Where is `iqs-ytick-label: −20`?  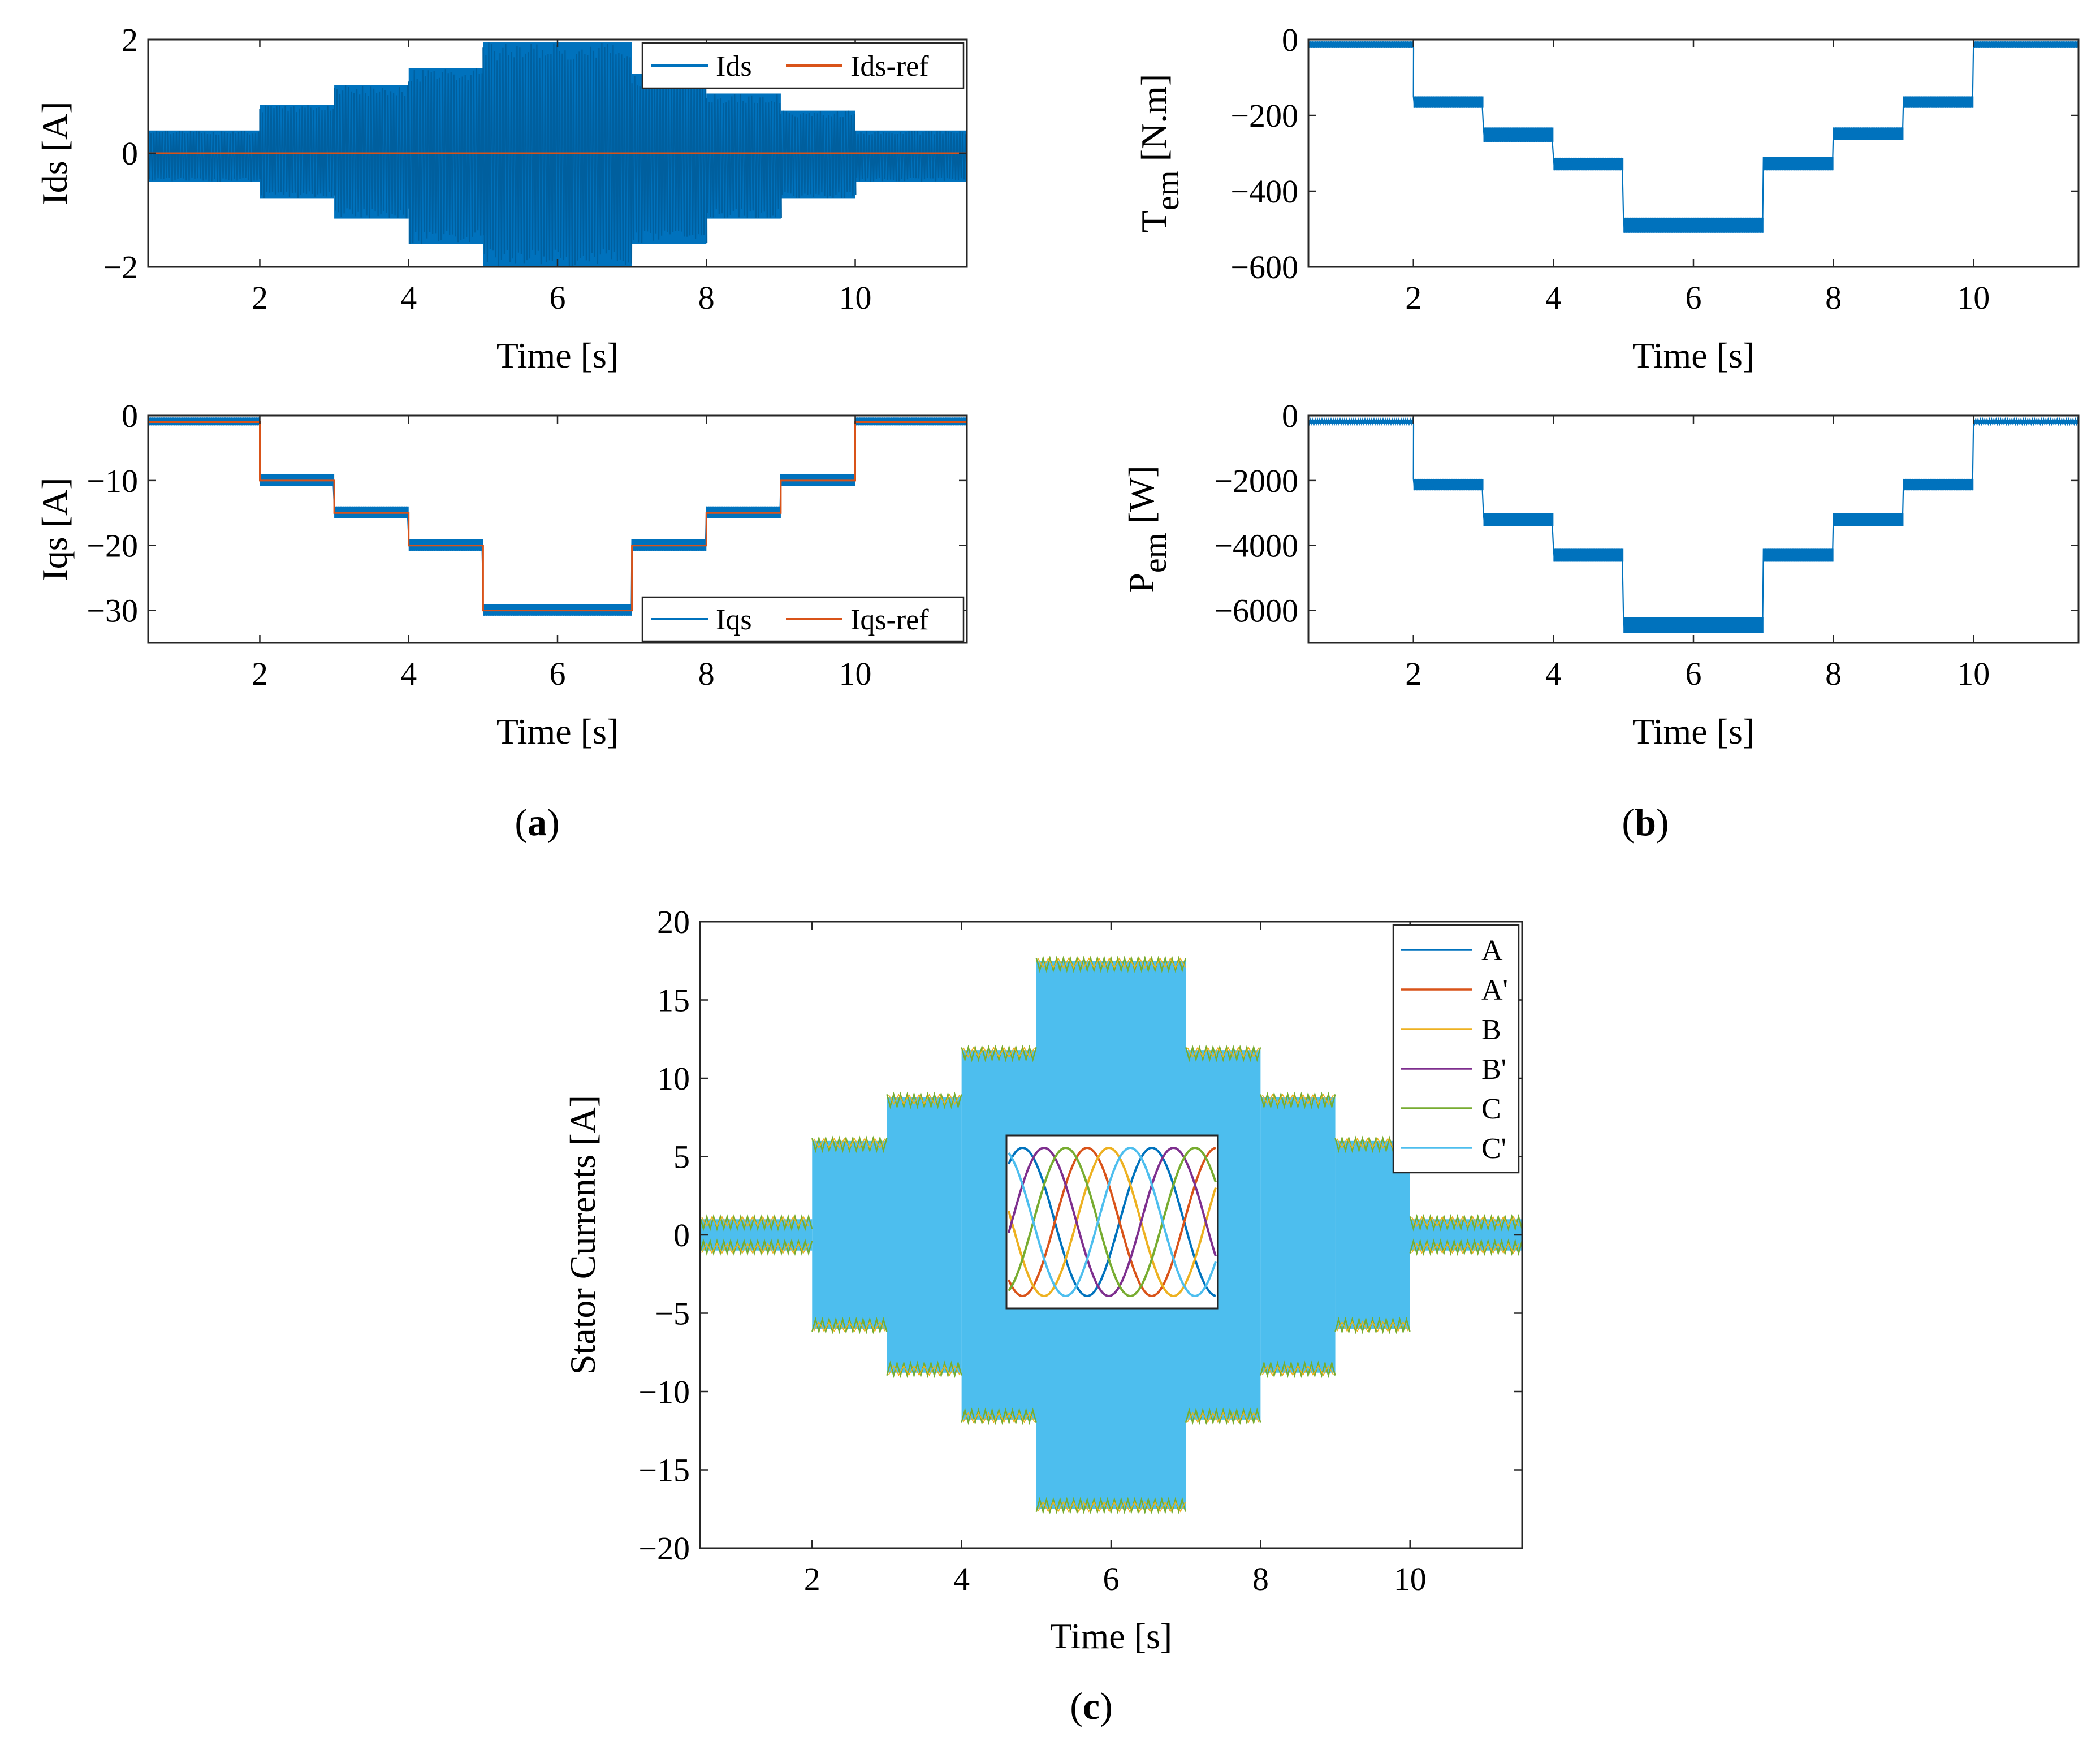
iqs-ytick-label: −20 is located at coordinates (112, 546).